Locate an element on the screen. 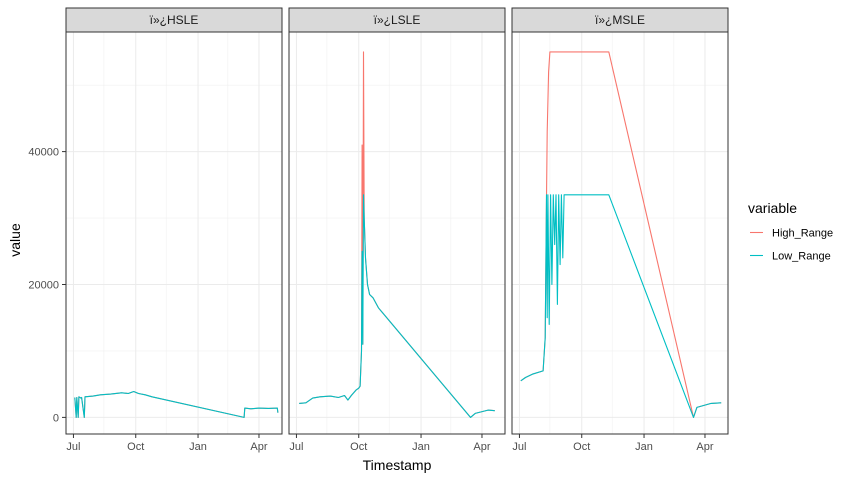 This screenshot has width=864, height=480. legend-item: Low_Range is located at coordinates (789, 255).